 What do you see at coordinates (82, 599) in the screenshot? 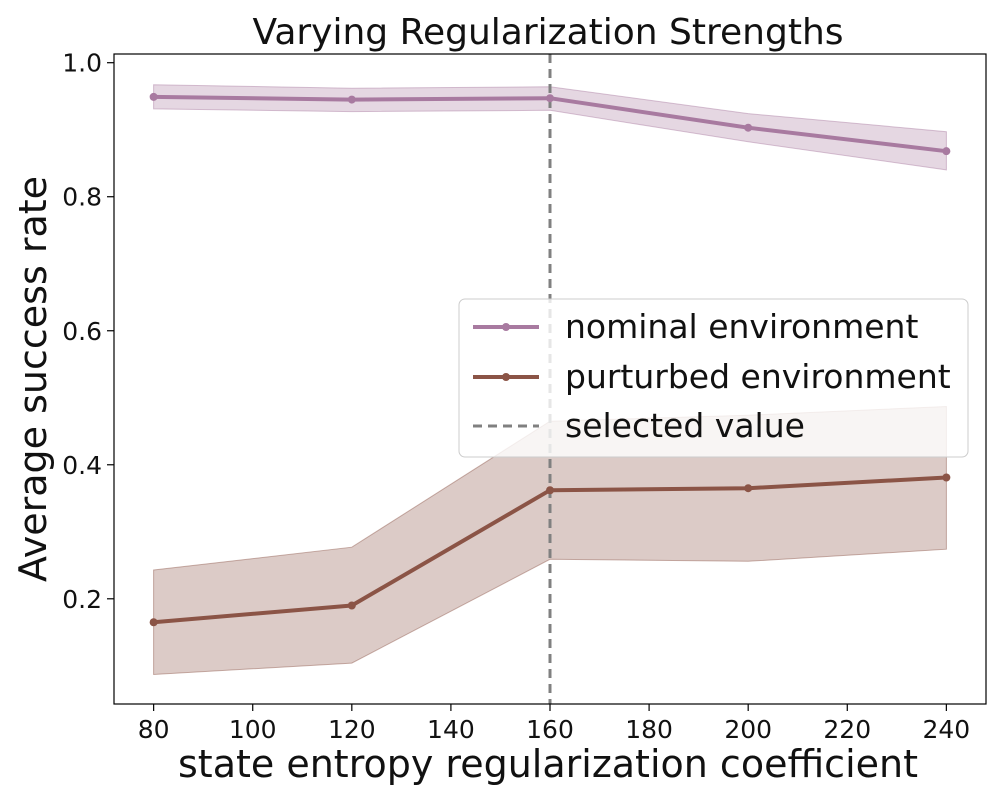
I see `y-tick-label-0: 0.2` at bounding box center [82, 599].